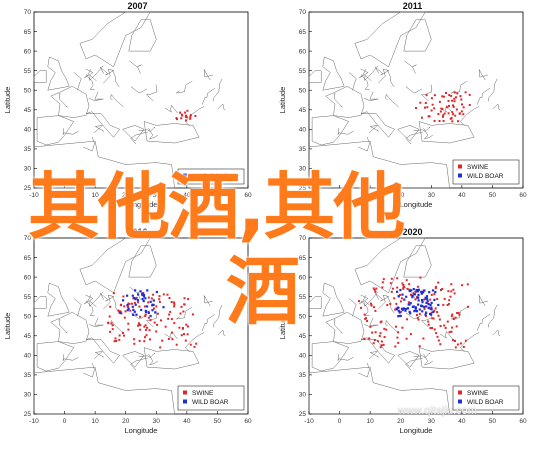 The image size is (550, 451). What do you see at coordinates (523, 421) in the screenshot?
I see `x-tick-label: 60` at bounding box center [523, 421].